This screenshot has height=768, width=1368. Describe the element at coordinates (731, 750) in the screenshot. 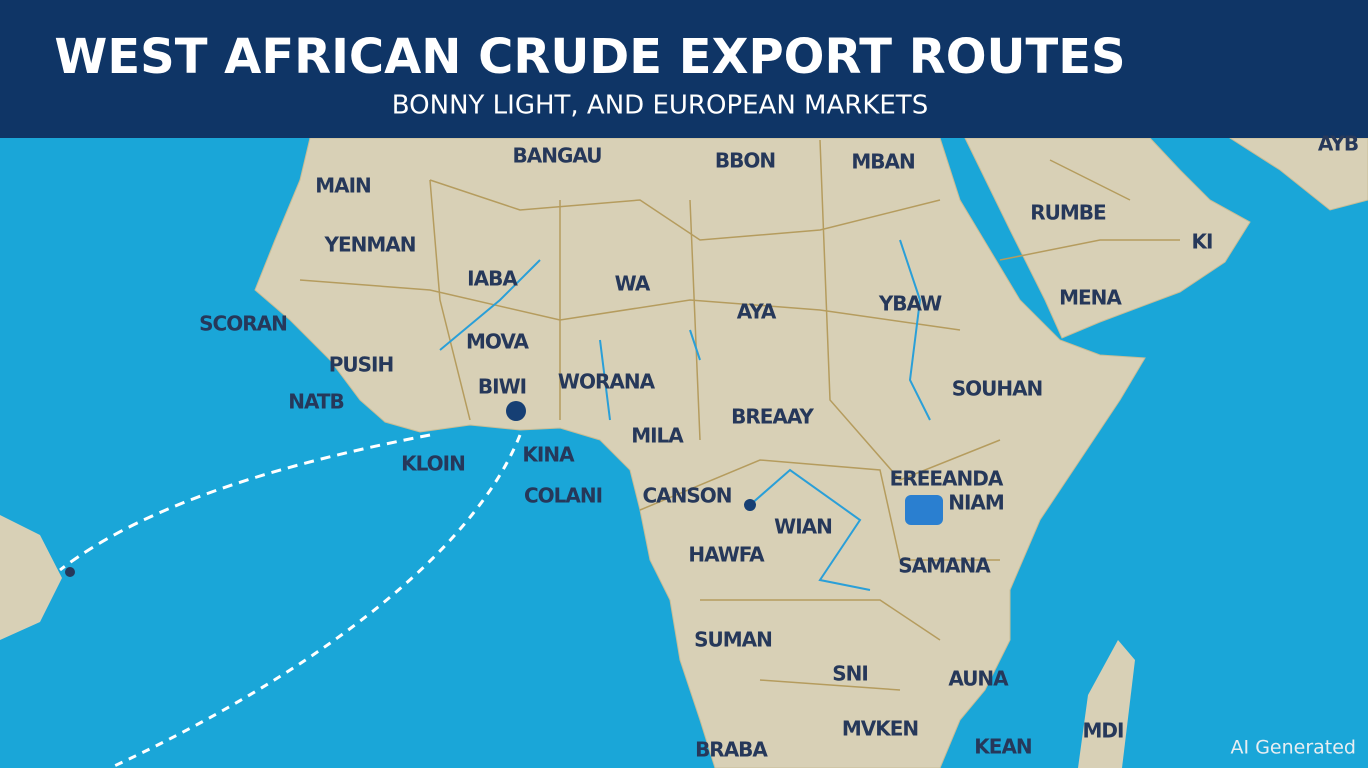

I see `place-label: BRABA` at that location.